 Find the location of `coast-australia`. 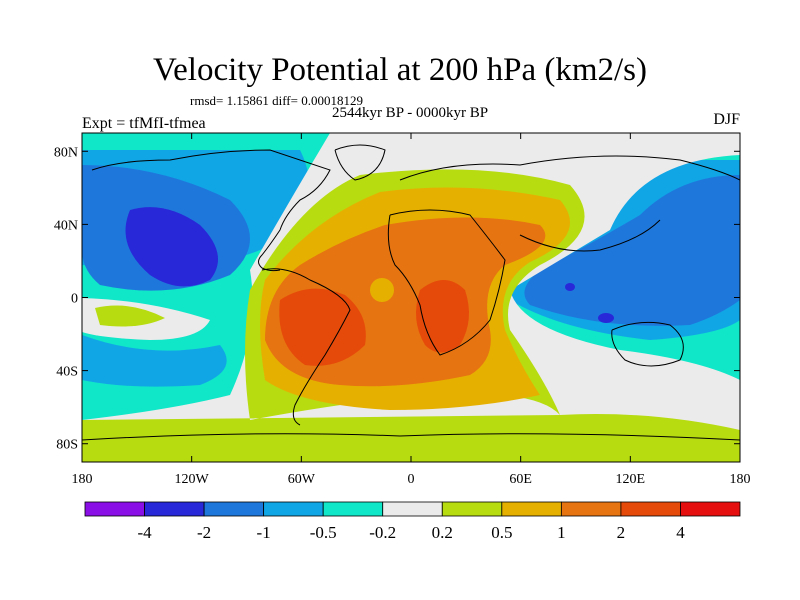

coast-australia is located at coordinates (647, 344).